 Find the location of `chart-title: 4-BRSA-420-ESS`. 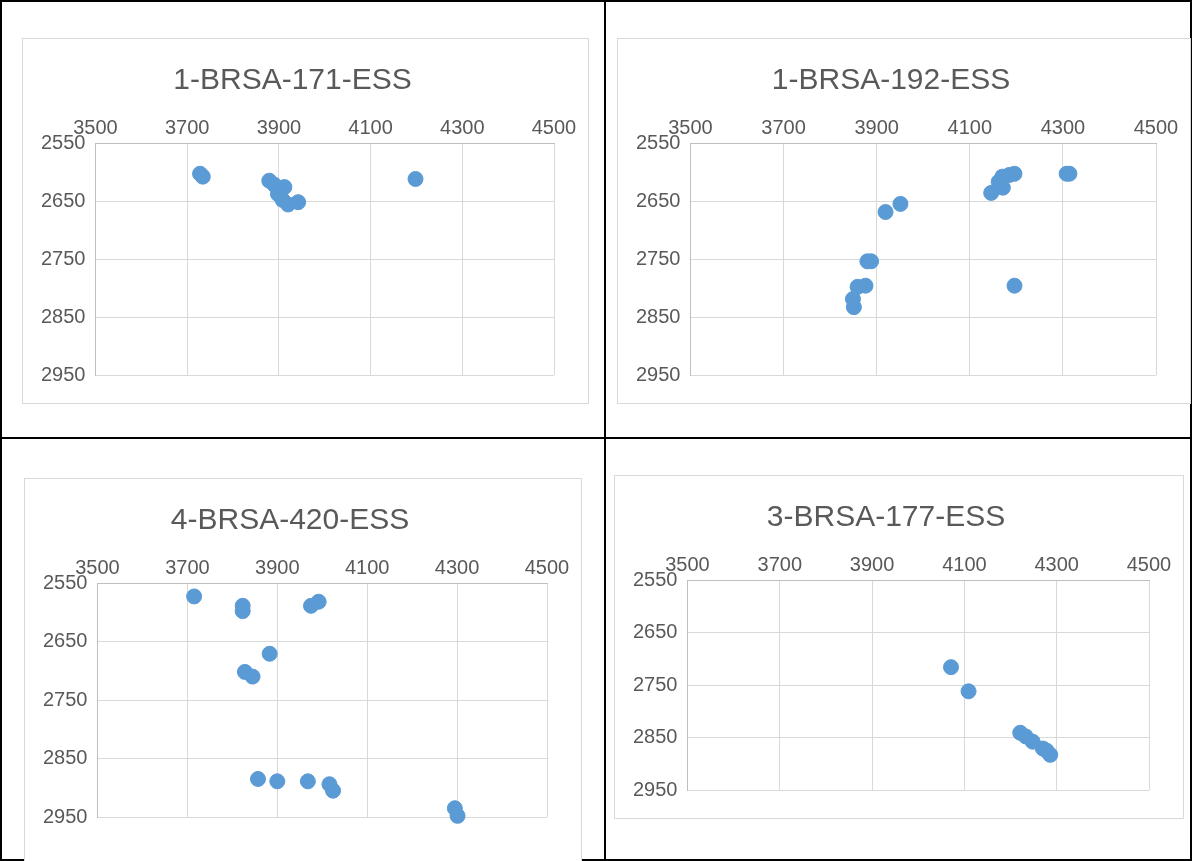

chart-title: 4-BRSA-420-ESS is located at coordinates (290, 519).